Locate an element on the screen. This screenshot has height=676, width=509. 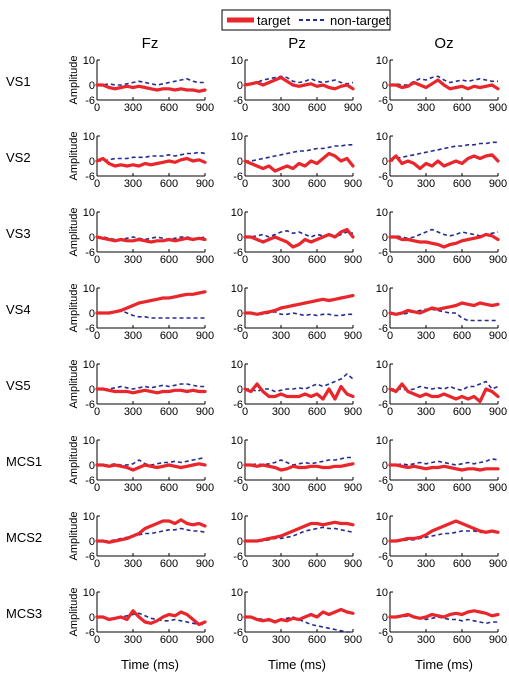
x-axis-label-pz: Time (ms) is located at coordinates (297, 664).